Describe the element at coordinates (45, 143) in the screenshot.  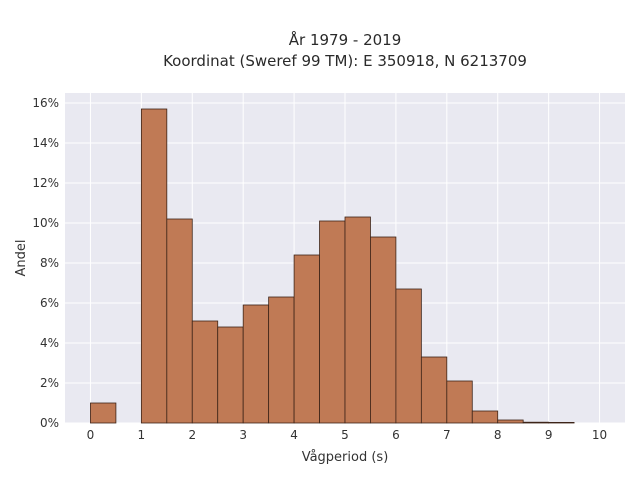
I see `y-tick-label: 14%` at that location.